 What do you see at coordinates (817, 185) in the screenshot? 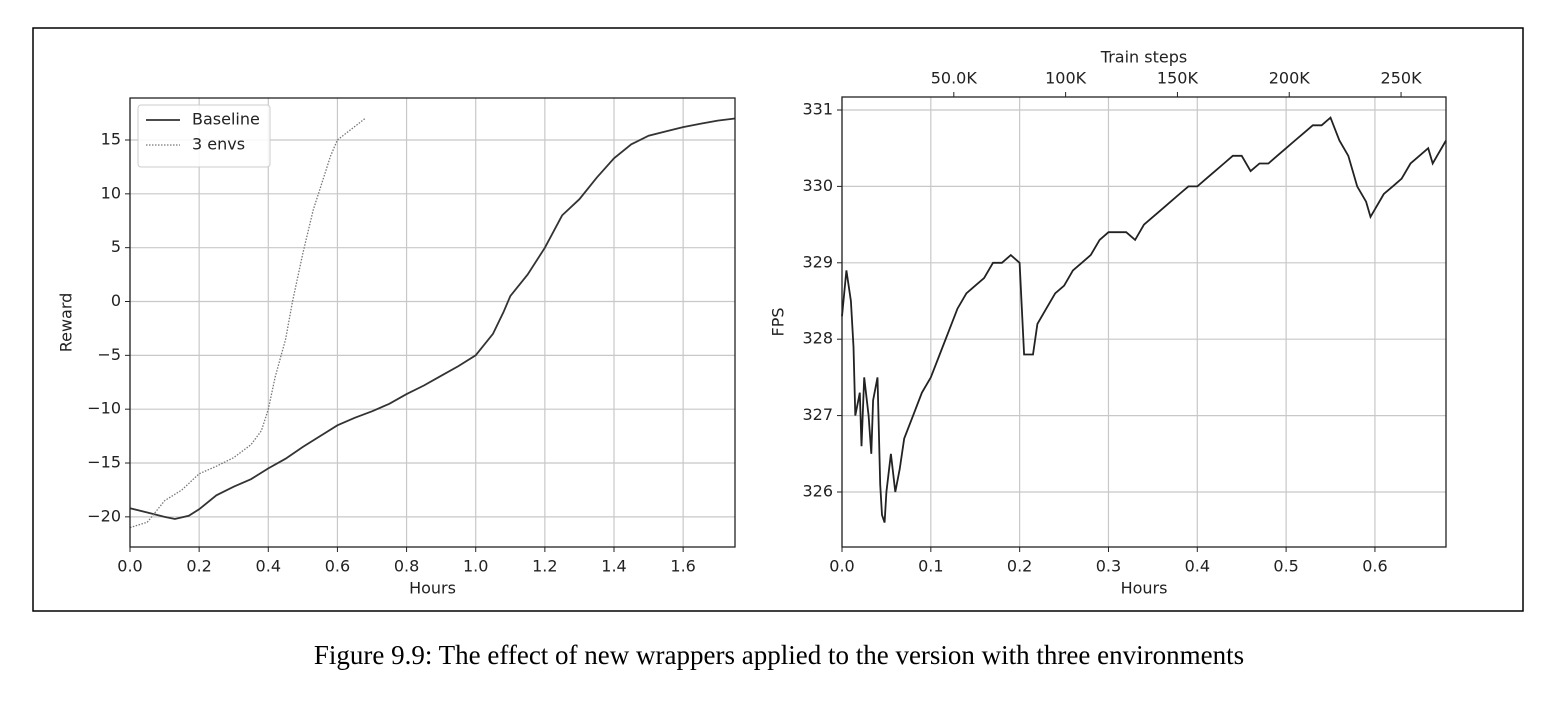
I see `y-tick-label: 330` at bounding box center [817, 185].